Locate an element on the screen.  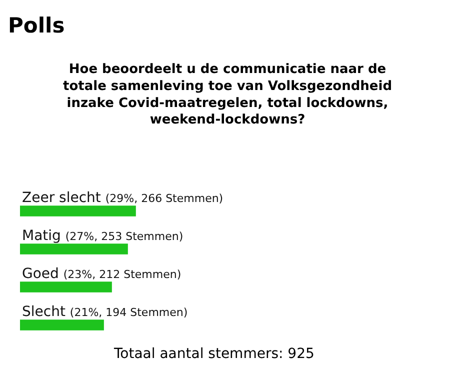
y-tick-label: Matig is located at coordinates (41, 236).